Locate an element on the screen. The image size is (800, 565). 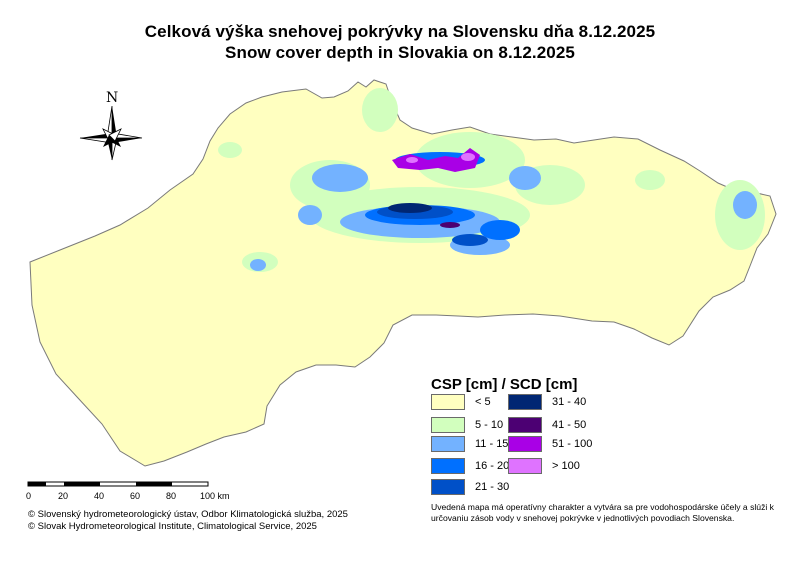
legend-label: > 100 is located at coordinates (566, 466).